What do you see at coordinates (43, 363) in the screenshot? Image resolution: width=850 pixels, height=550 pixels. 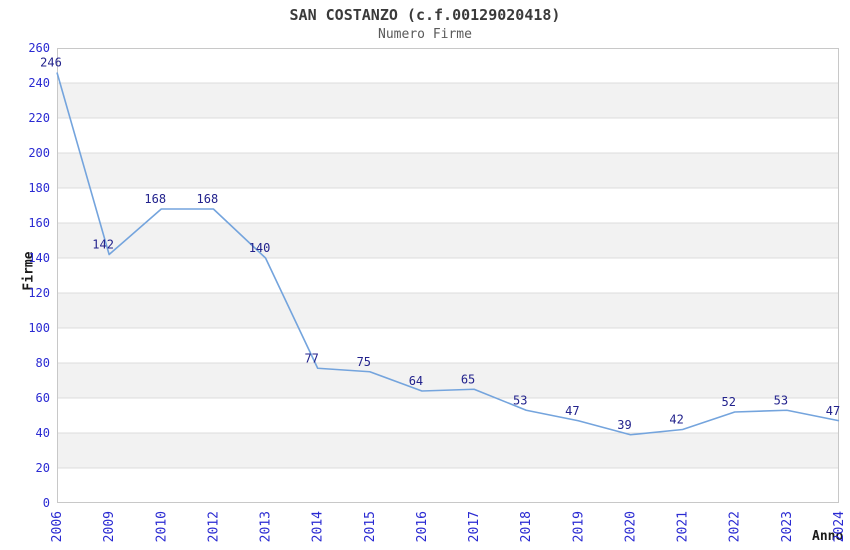 I see `y-tick-label: 80` at bounding box center [43, 363].